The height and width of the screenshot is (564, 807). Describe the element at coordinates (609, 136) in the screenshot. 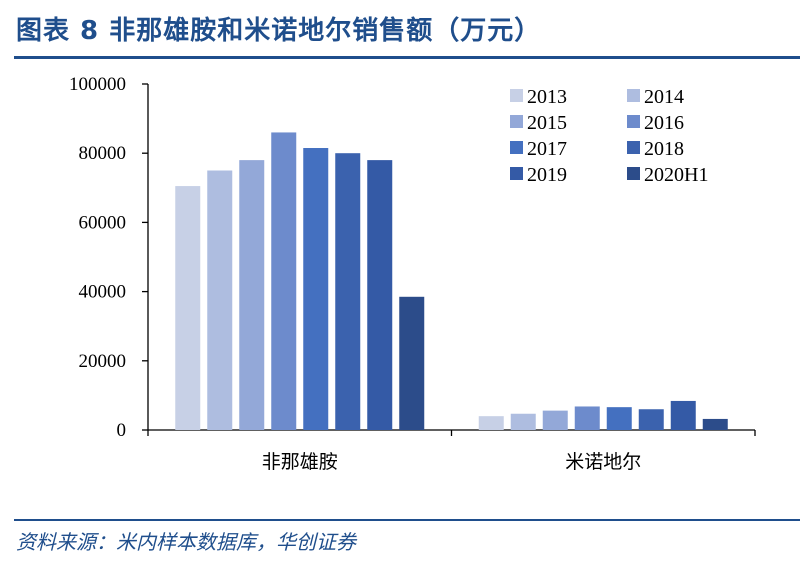

I see `chart-legend: 2013 2014 2015 2016 2017 2018 2019 2020H1` at that location.